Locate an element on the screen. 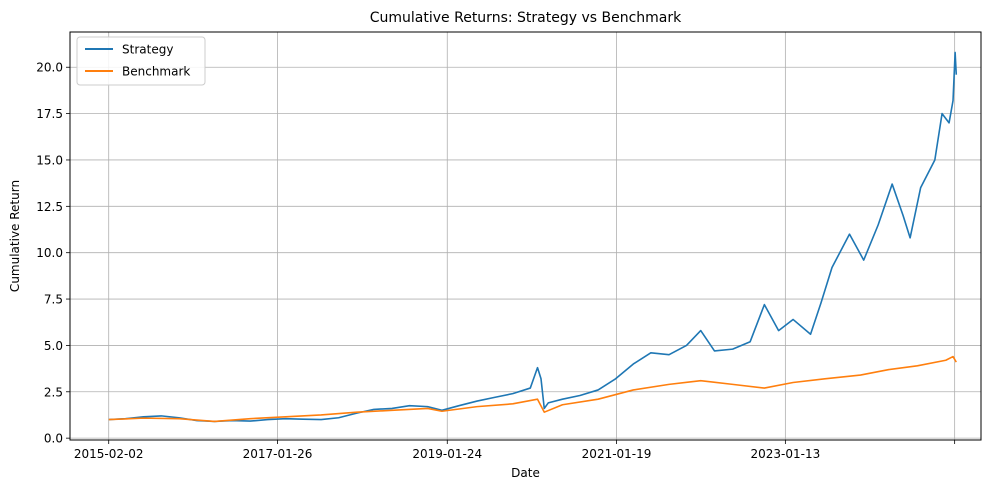 The height and width of the screenshot is (494, 989). series-line-benchmark is located at coordinates (532, 389).